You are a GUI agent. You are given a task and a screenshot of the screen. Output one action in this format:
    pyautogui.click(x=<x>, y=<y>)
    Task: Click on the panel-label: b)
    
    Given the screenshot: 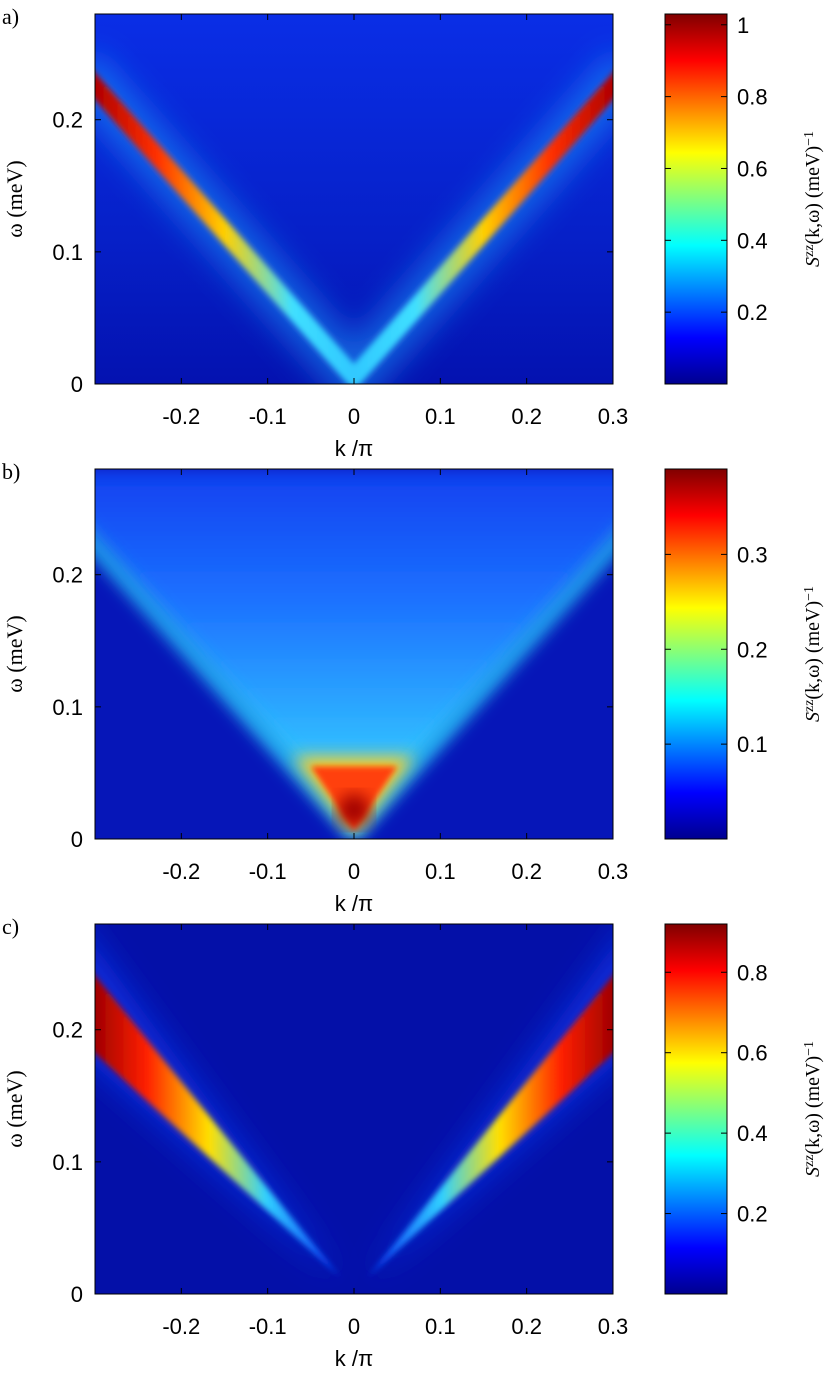 What is the action you would take?
    pyautogui.click(x=11, y=471)
    